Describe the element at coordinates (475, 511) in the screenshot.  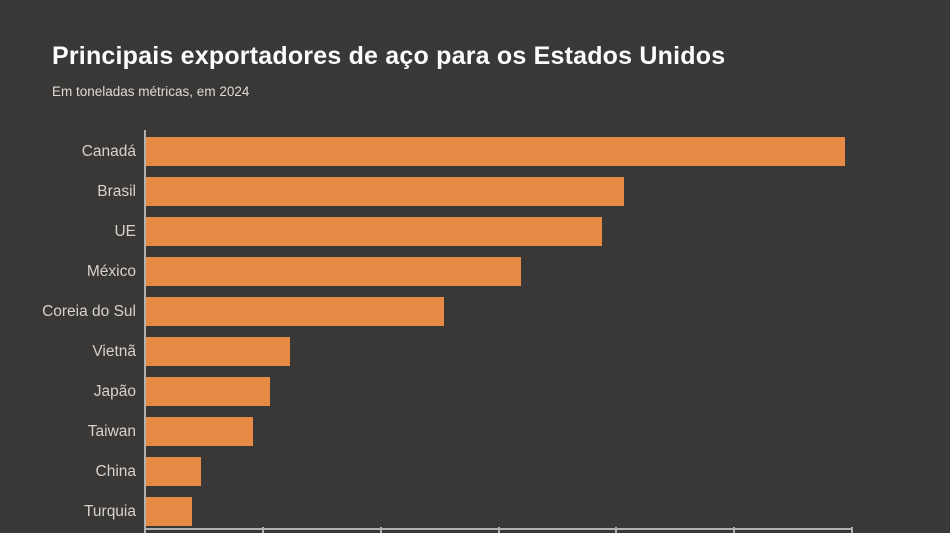
I see `bar-row: Turquia` at that location.